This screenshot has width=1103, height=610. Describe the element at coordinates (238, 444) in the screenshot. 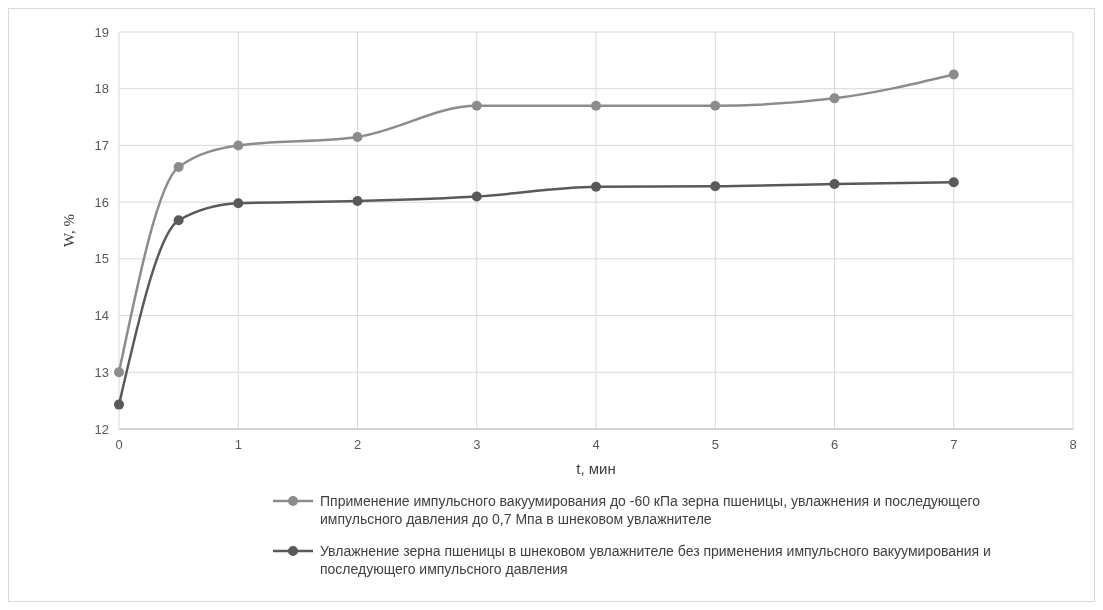

I see `x-tick-label: 1` at that location.